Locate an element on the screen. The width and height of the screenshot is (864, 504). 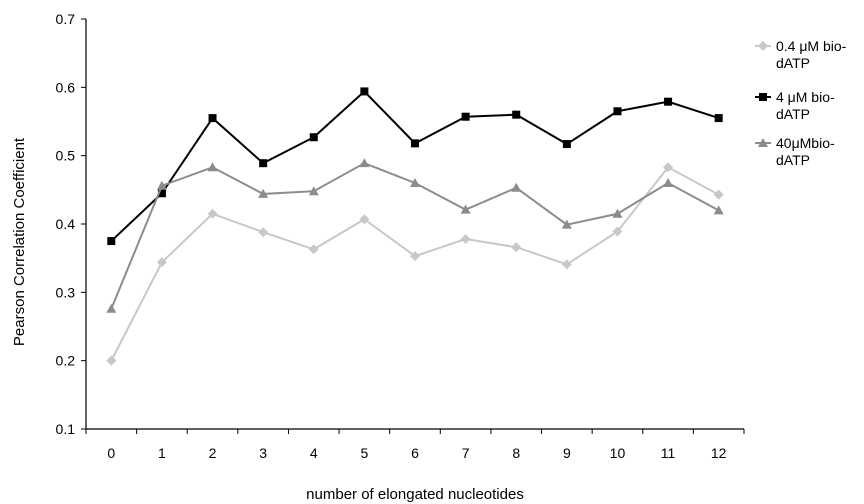
x-tick-label: 2 is located at coordinates (213, 453).